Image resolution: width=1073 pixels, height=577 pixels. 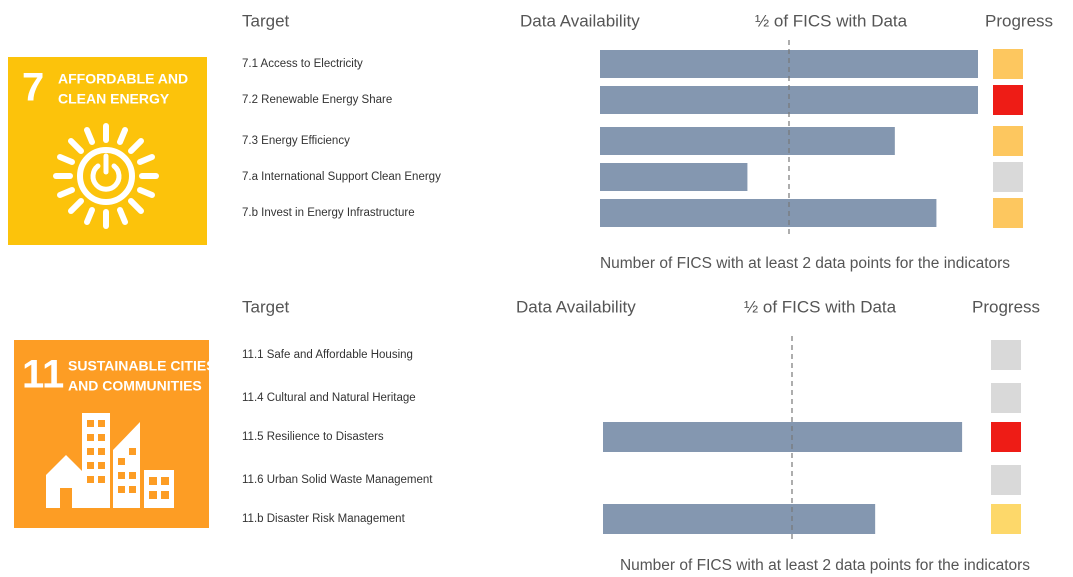 I want to click on target-label: 7.1 Access to Electricity, so click(x=302, y=64).